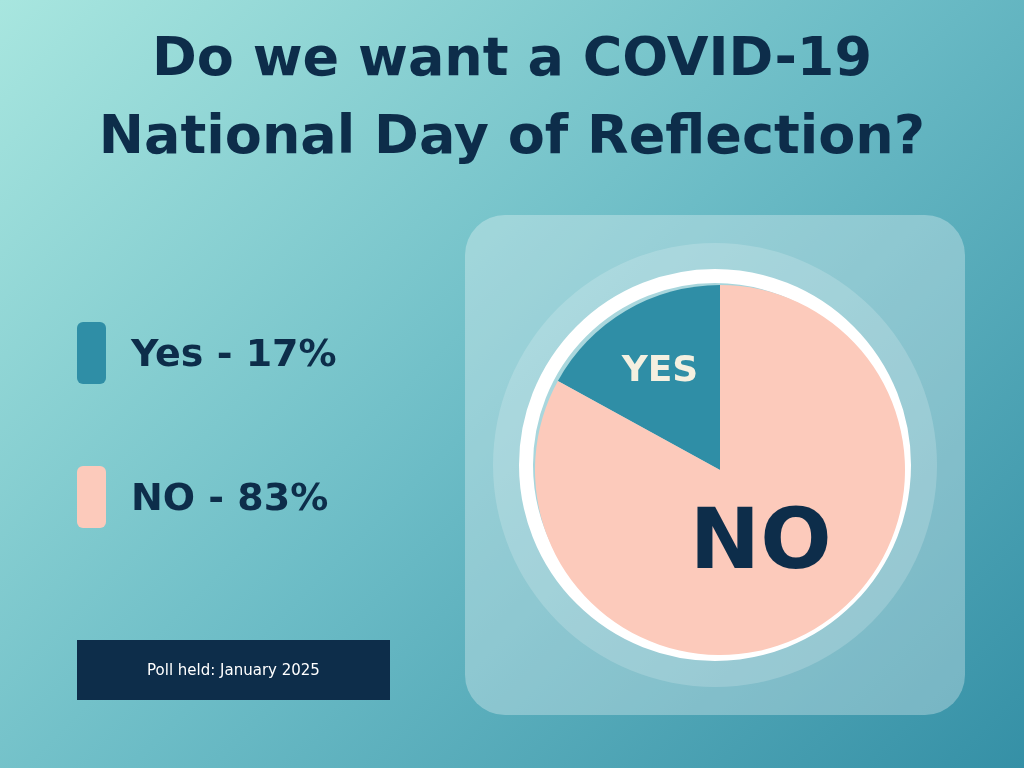 The width and height of the screenshot is (1024, 768). I want to click on pie-slice, so click(638, 377).